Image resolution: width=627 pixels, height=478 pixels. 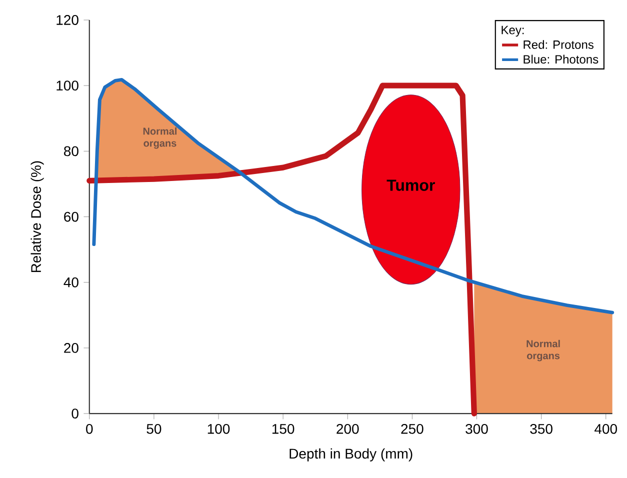 What do you see at coordinates (410, 186) in the screenshot?
I see `annotation: Tumor` at bounding box center [410, 186].